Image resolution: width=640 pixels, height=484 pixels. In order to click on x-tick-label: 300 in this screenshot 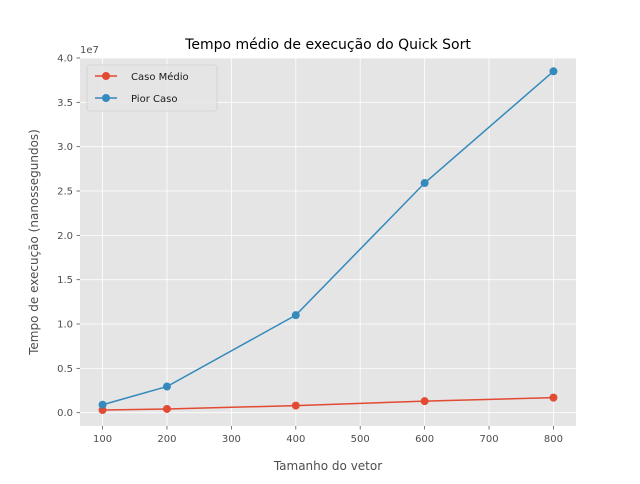, I will do `click(231, 439)`.